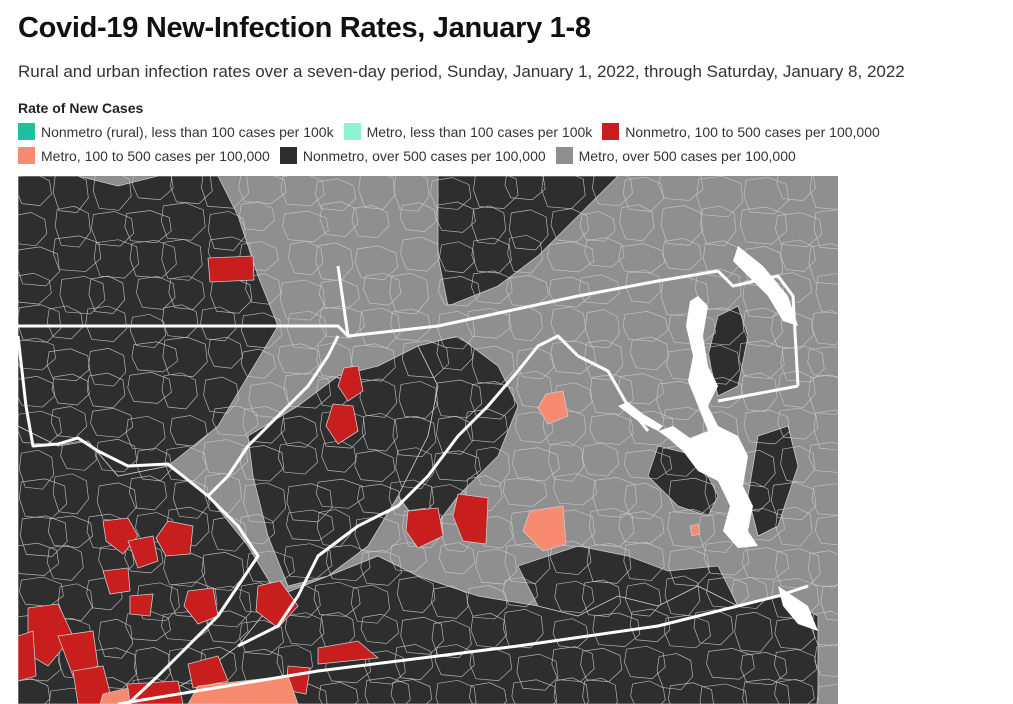 The height and width of the screenshot is (704, 1013). I want to click on county-metro-mid, so click(243, 689).